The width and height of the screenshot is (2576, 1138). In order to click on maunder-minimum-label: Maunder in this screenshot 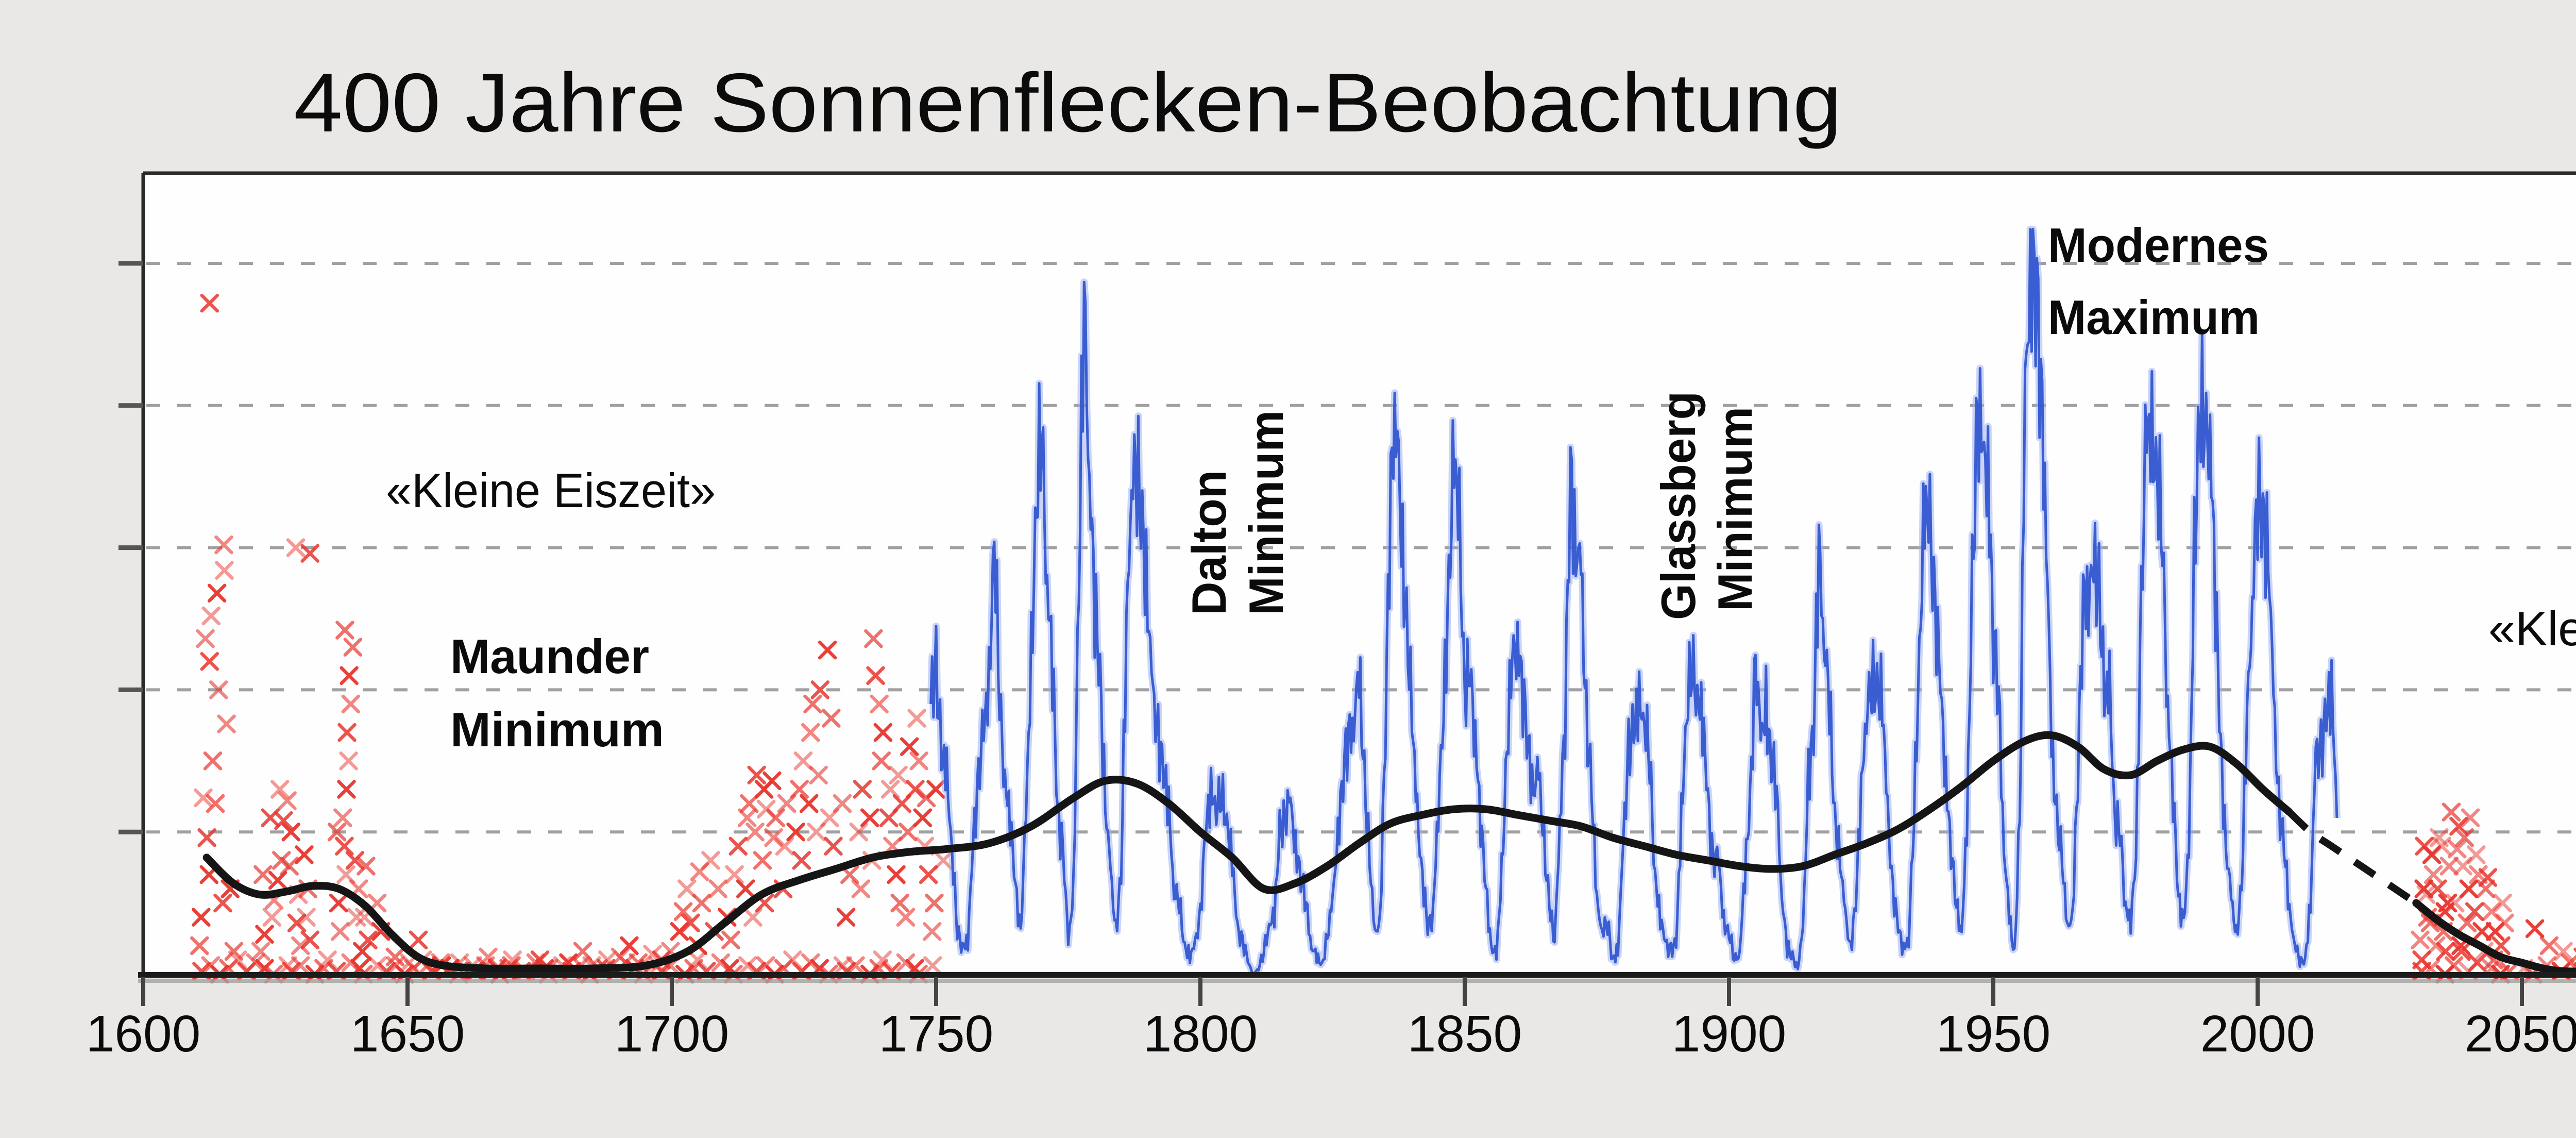, I will do `click(549, 656)`.